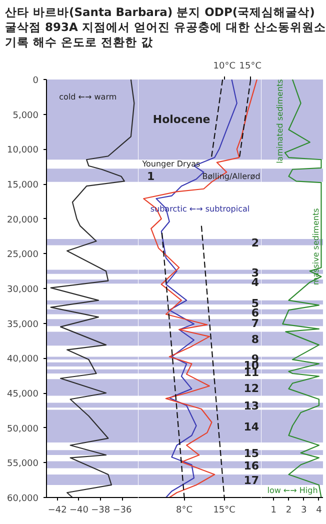 The height and width of the screenshot is (524, 326). Describe the element at coordinates (181, 119) in the screenshot. I see `band-label: Holocene` at that location.